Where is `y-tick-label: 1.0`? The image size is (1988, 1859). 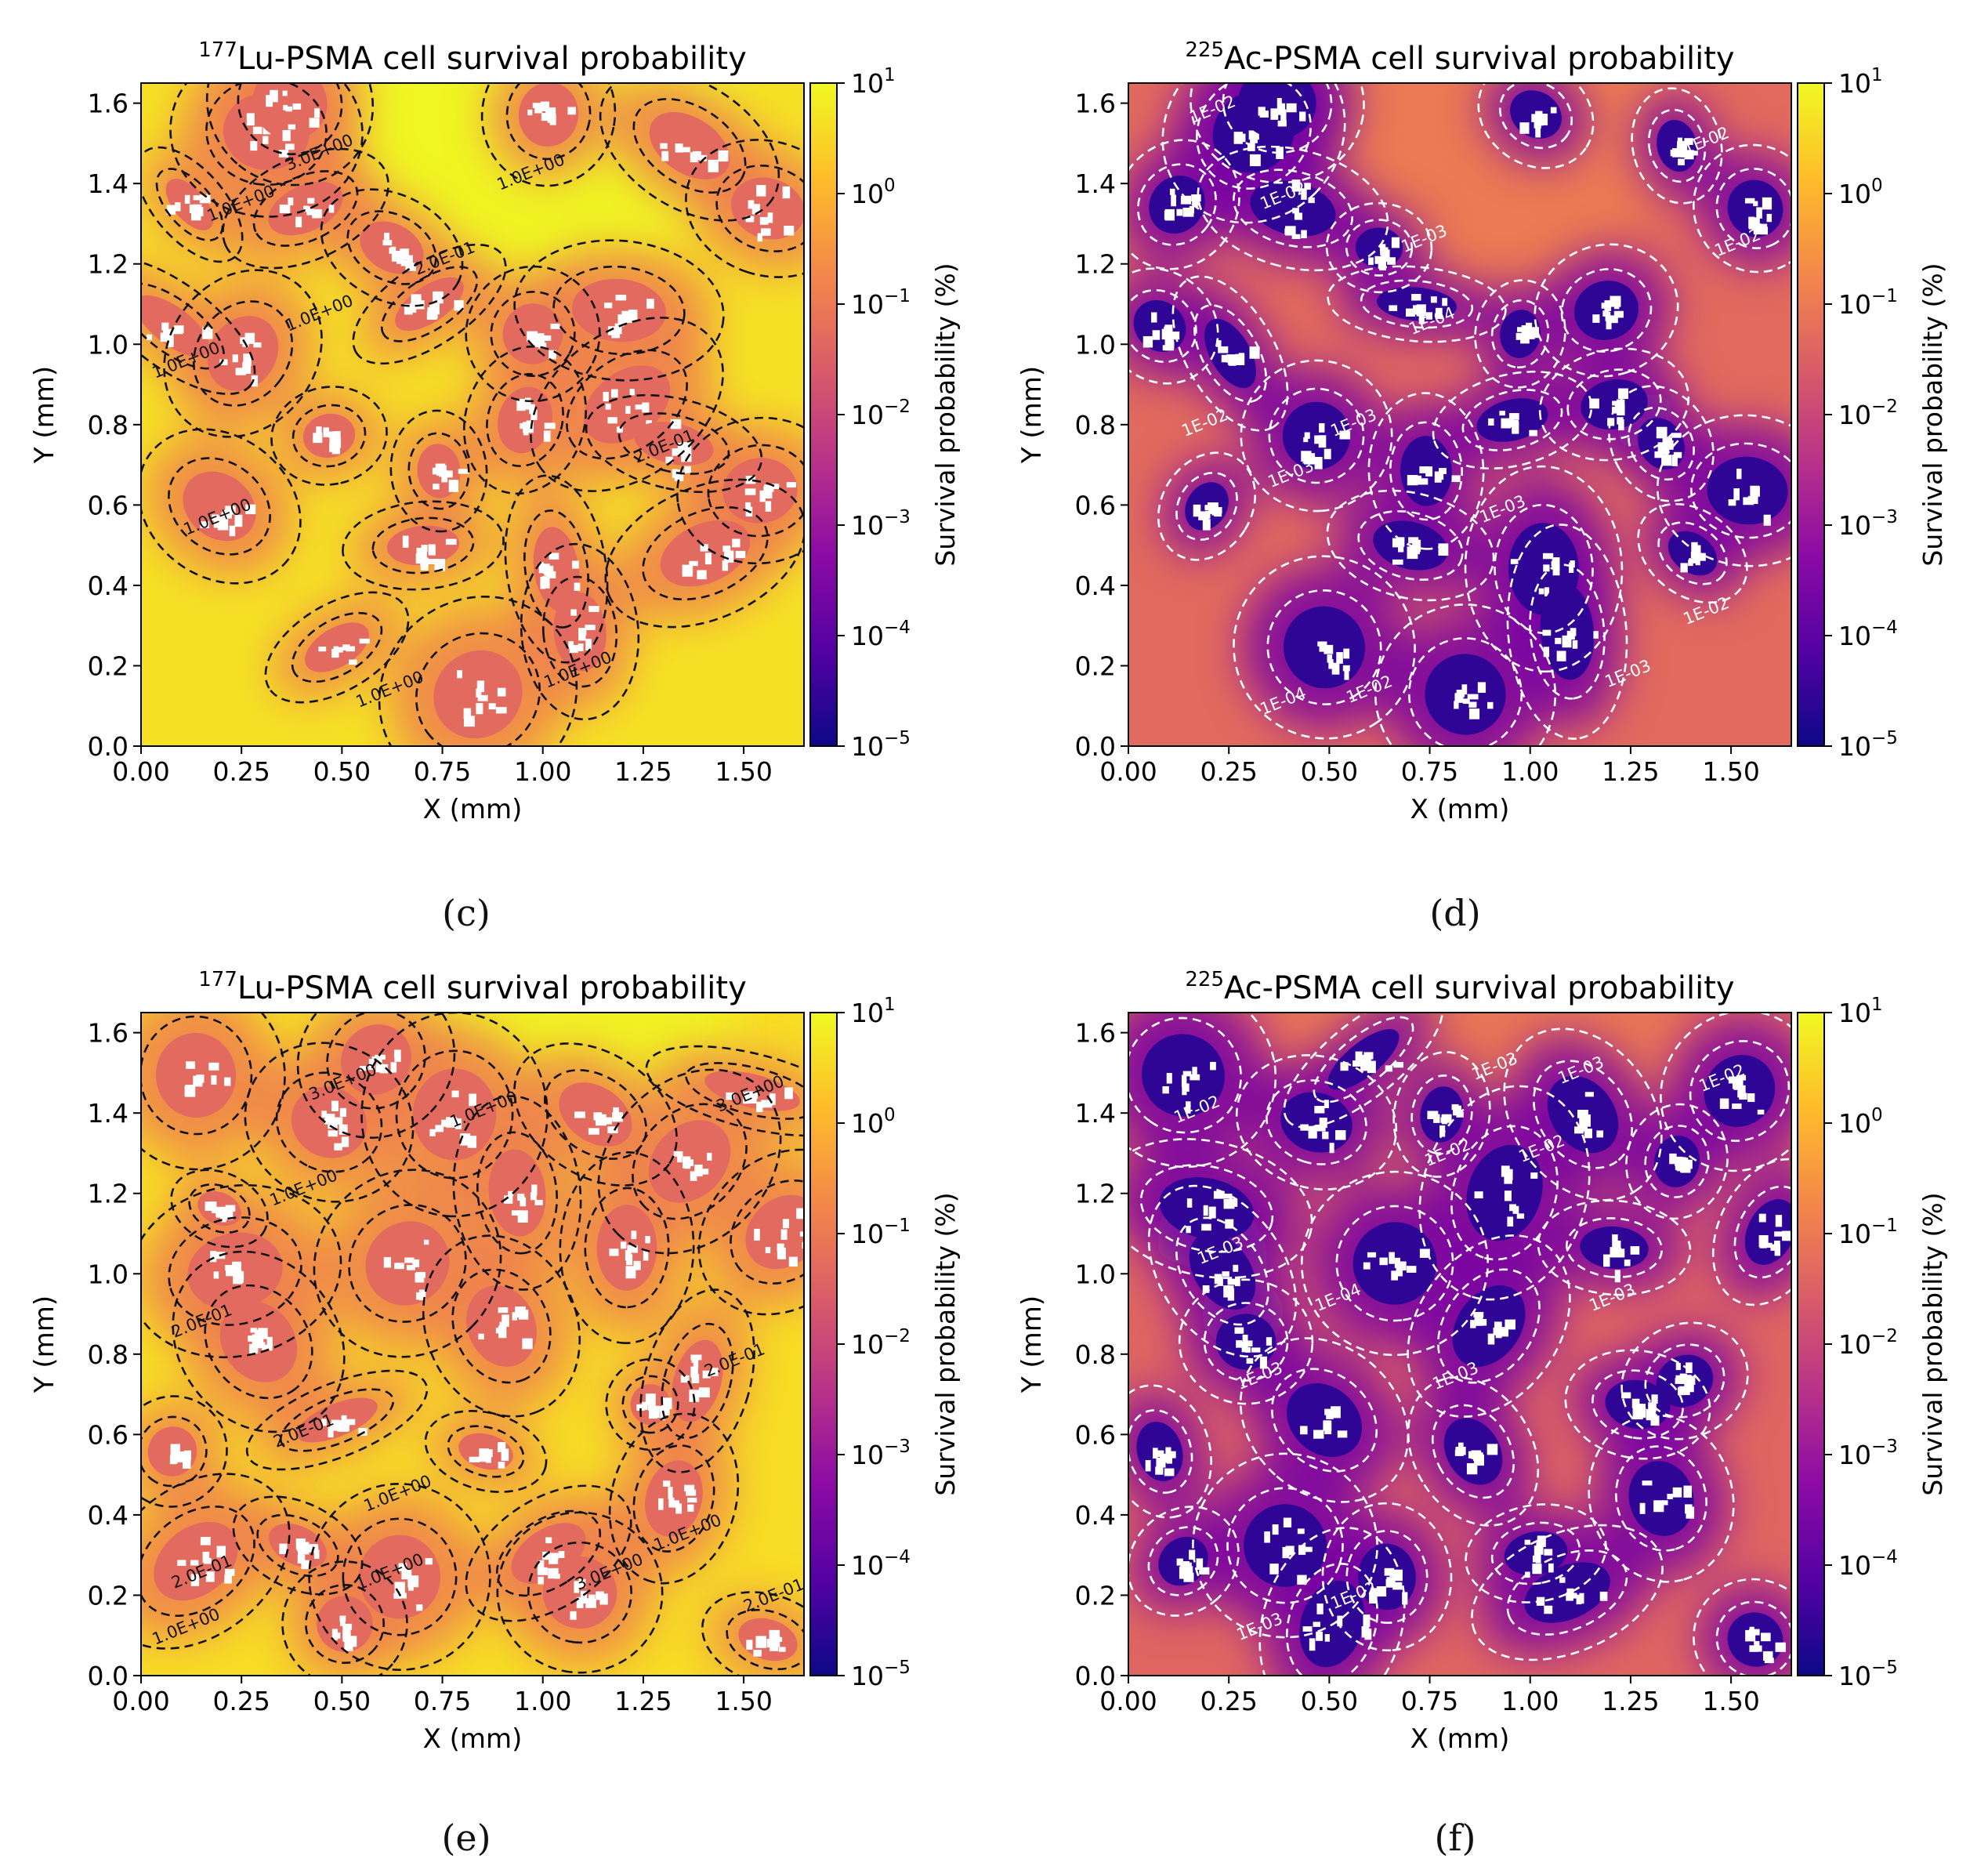
y-tick-label: 1.0 is located at coordinates (1095, 1274).